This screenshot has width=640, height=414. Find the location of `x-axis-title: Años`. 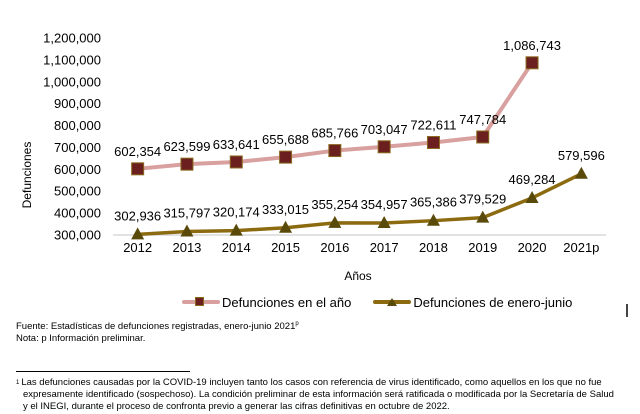

x-axis-title: Años is located at coordinates (357, 276).